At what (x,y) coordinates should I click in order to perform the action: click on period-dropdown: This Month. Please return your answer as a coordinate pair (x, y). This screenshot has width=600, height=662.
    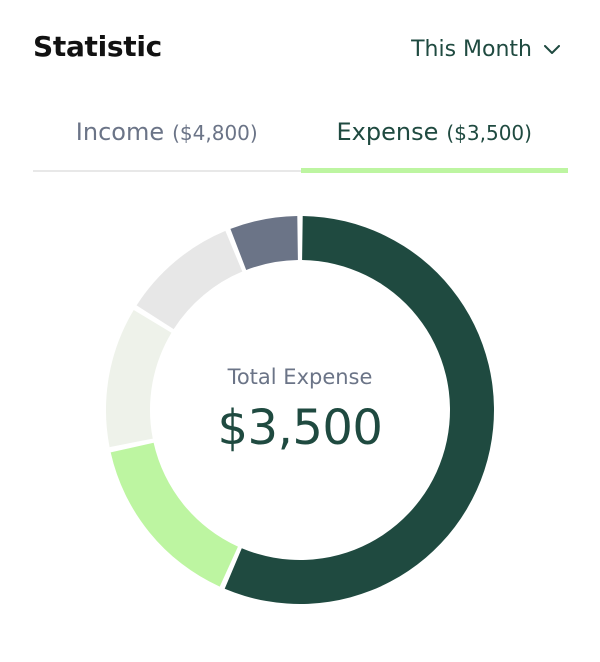
    Looking at the image, I should click on (485, 49).